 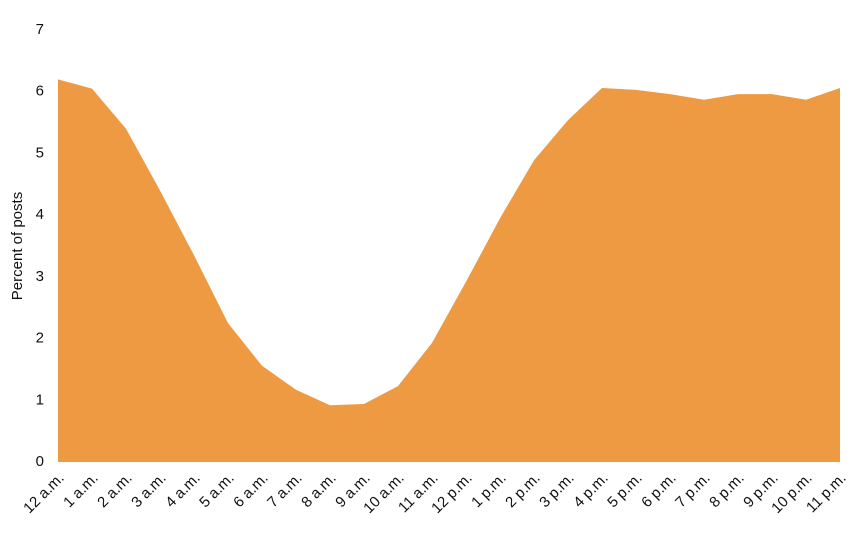 What do you see at coordinates (80, 490) in the screenshot?
I see `x-tick-label: 1 a.m.` at bounding box center [80, 490].